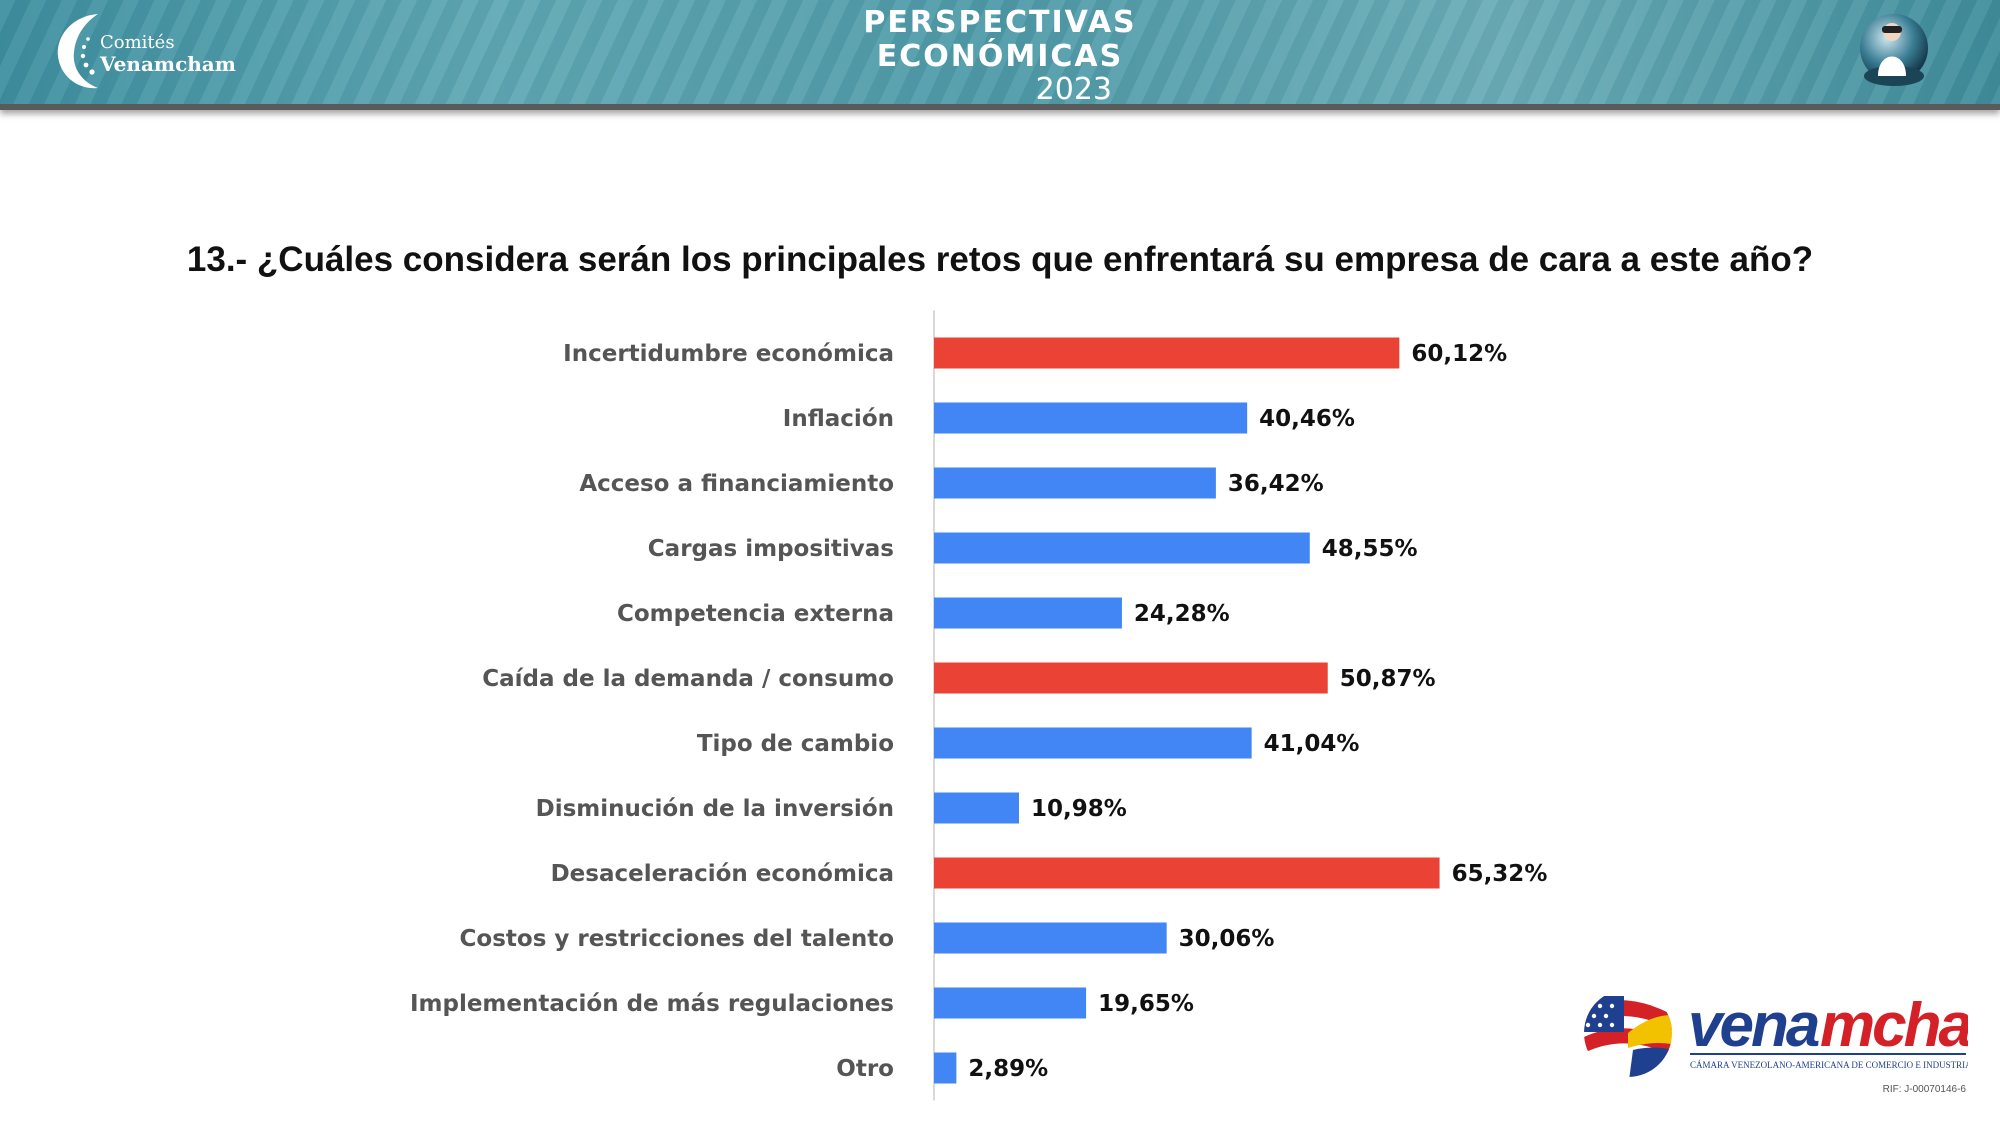 Image resolution: width=2000 pixels, height=1125 pixels. I want to click on category-label: Caída de la demanda / consumo, so click(688, 679).